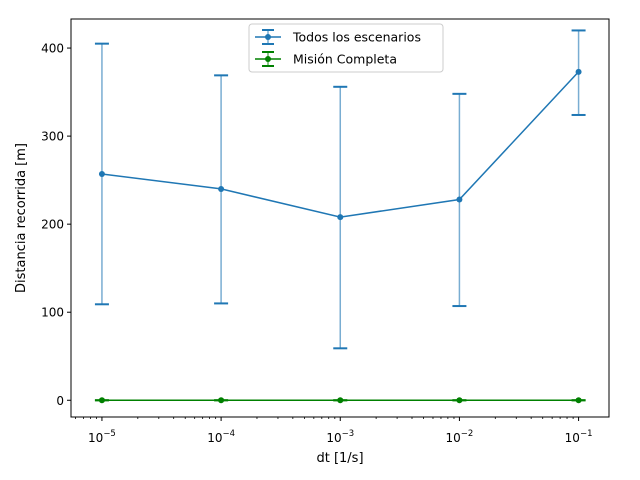 This screenshot has height=480, width=640. Describe the element at coordinates (221, 437) in the screenshot. I see `x-tick-label: 10⁻⁴` at that location.